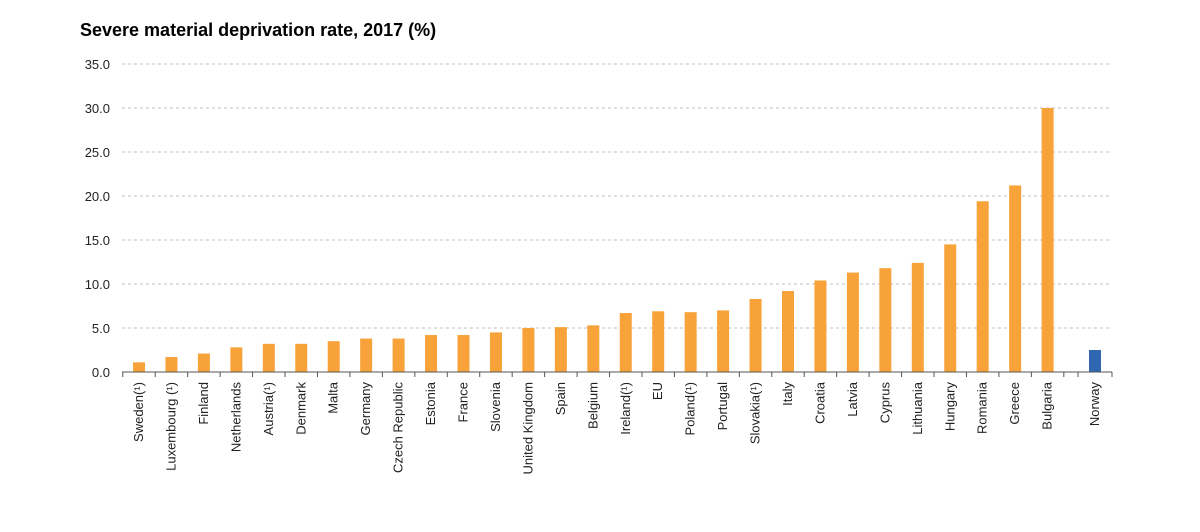 This screenshot has width=1200, height=532. Describe the element at coordinates (527, 428) in the screenshot. I see `x-category-label: United Kingdom` at that location.